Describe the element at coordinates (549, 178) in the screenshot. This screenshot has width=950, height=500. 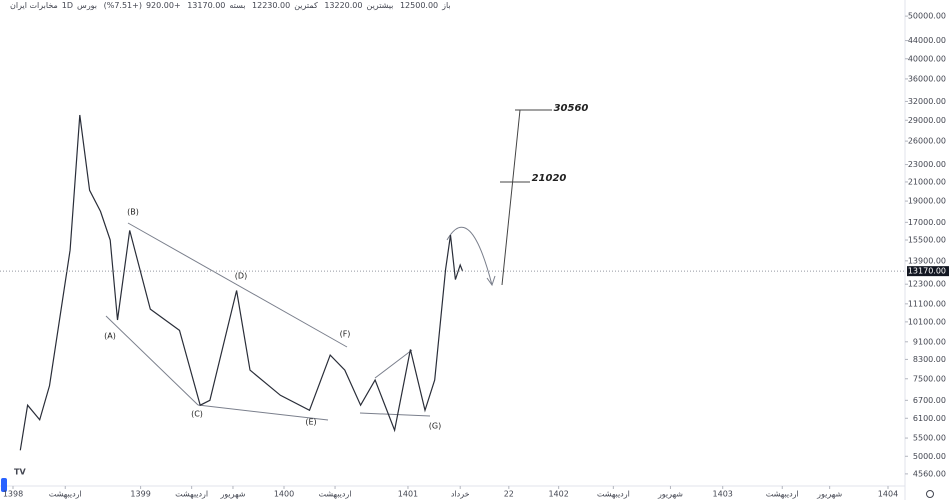
I see `wave-label: 21020` at that location.